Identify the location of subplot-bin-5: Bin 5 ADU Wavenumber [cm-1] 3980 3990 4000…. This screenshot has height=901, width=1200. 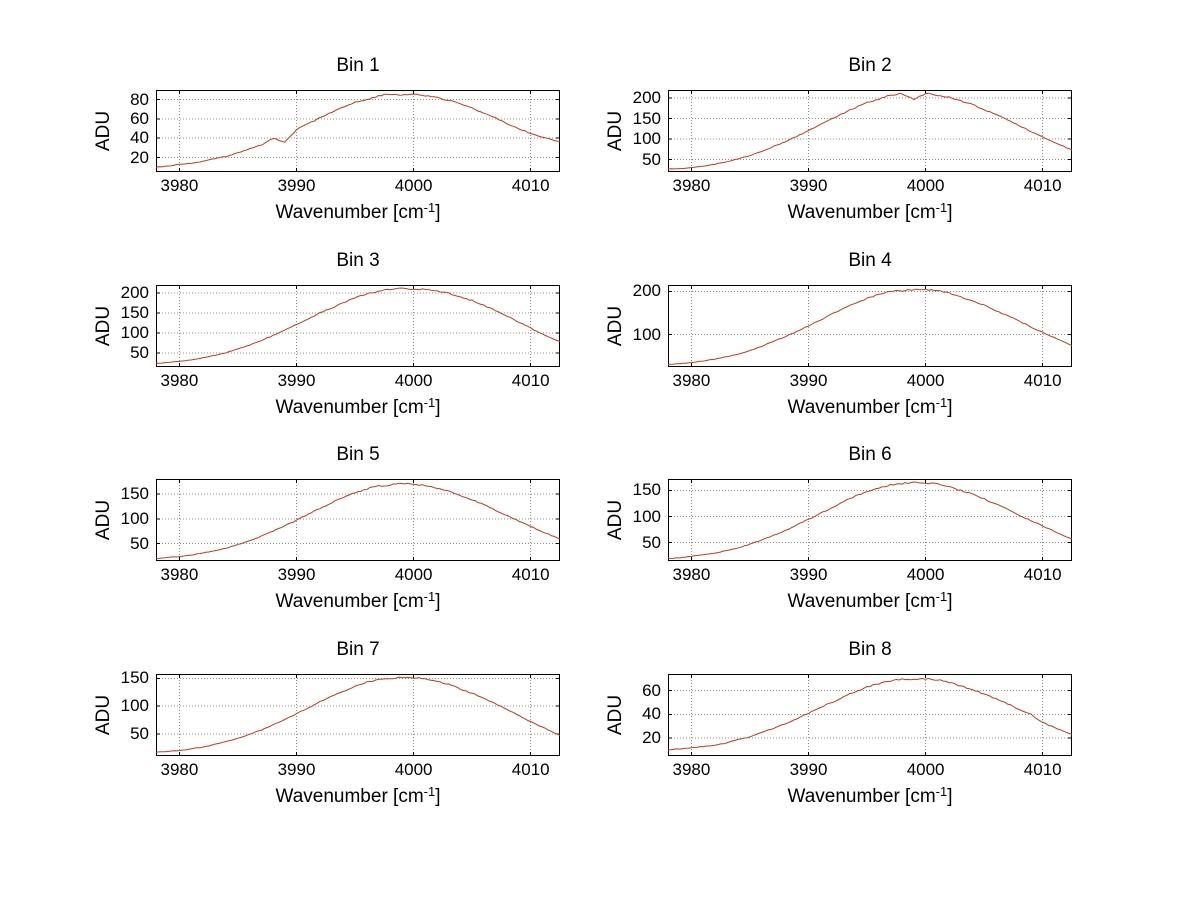
(326, 528).